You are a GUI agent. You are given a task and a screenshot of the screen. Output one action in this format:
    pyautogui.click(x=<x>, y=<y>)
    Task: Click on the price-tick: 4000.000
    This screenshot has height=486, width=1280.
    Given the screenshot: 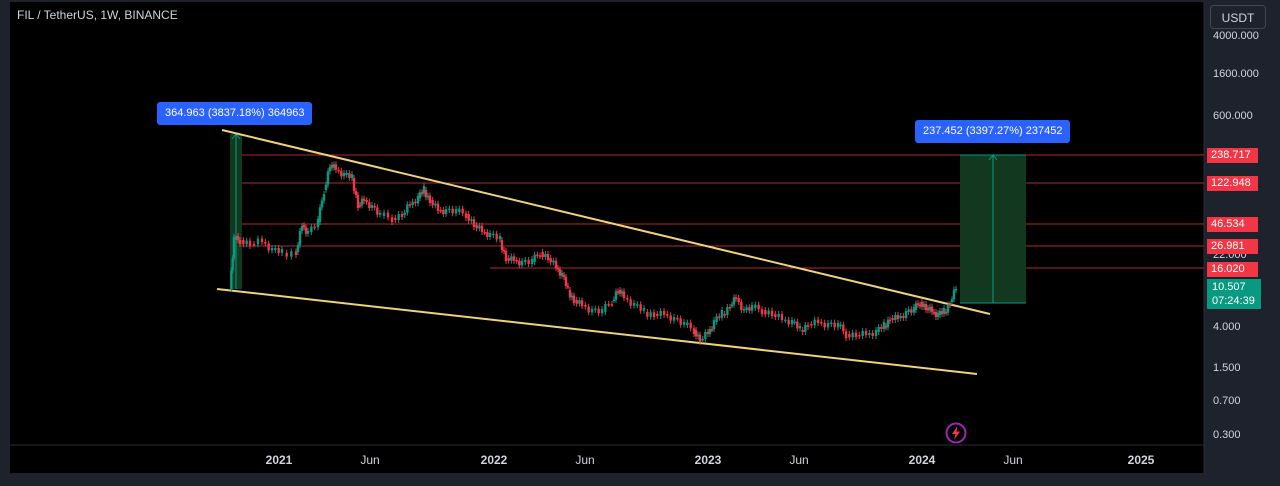 What is the action you would take?
    pyautogui.click(x=1236, y=36)
    